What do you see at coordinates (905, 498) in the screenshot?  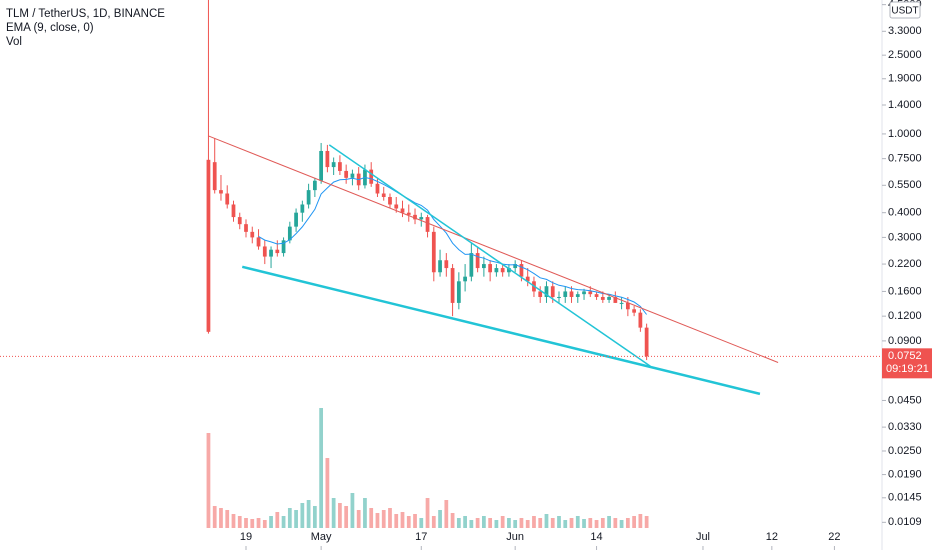 I see `y-tick-label: 0.0145` at bounding box center [905, 498].